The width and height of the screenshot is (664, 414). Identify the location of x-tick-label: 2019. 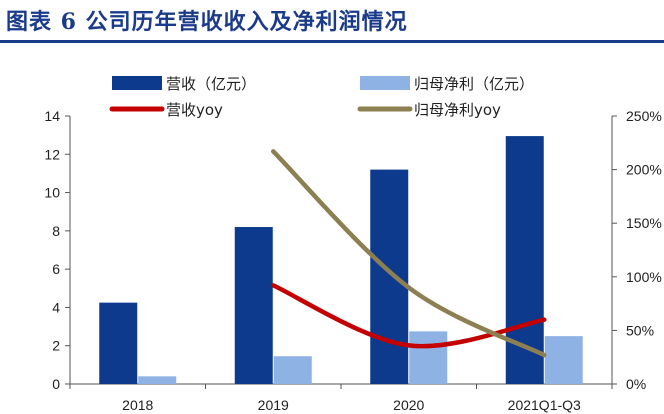
(273, 405).